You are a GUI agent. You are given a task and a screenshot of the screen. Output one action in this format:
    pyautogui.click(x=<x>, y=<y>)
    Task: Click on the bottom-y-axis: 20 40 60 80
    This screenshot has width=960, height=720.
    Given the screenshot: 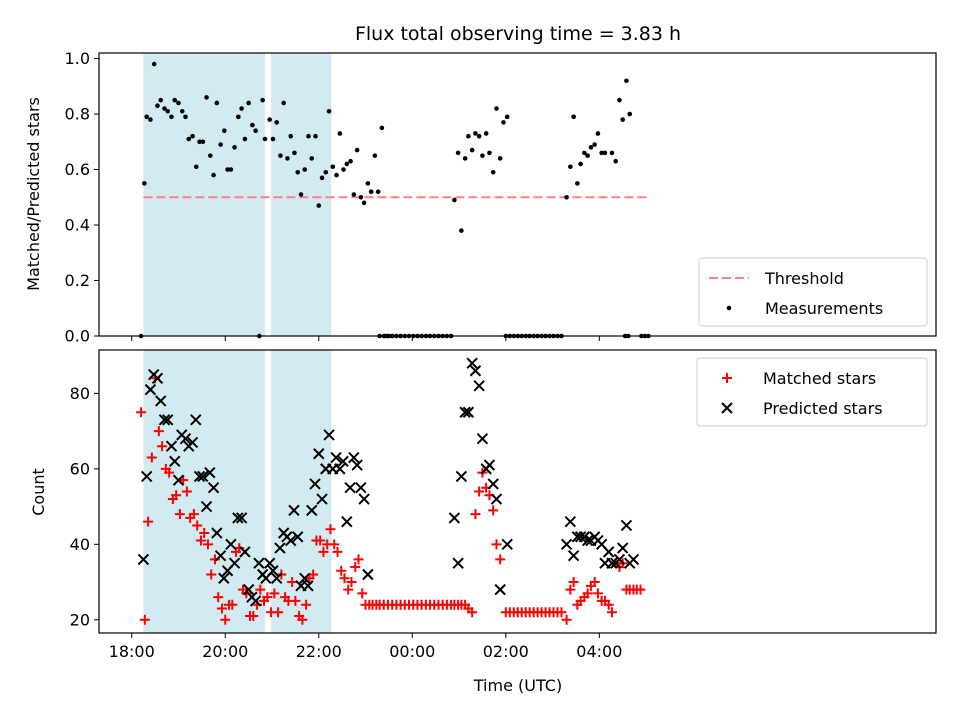 What is the action you would take?
    pyautogui.click(x=84, y=506)
    